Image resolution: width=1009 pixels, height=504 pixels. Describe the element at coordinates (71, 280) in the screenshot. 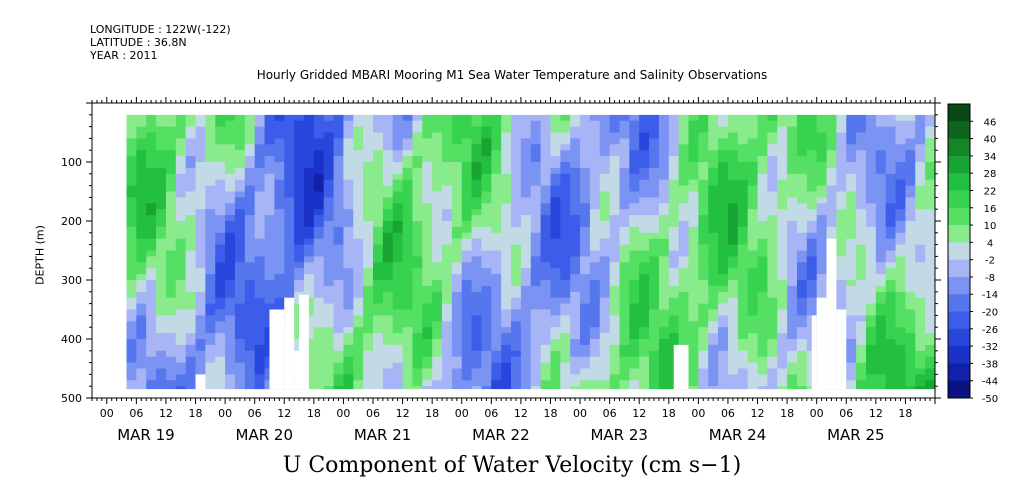

I see `y-tick-label: 300` at that location.